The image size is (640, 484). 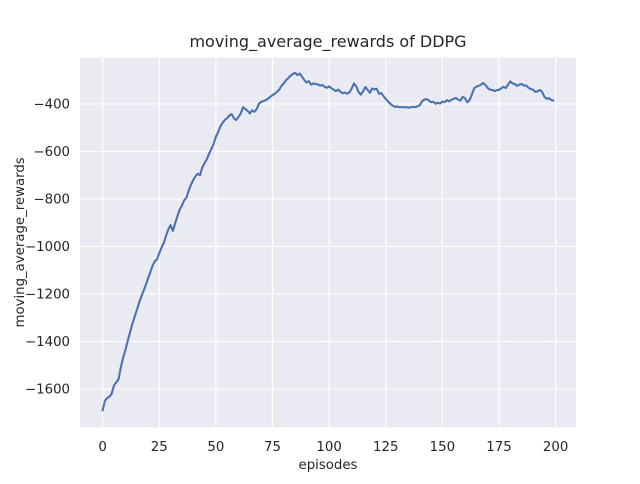 What do you see at coordinates (102, 447) in the screenshot?
I see `x-tick-label: 0` at bounding box center [102, 447].